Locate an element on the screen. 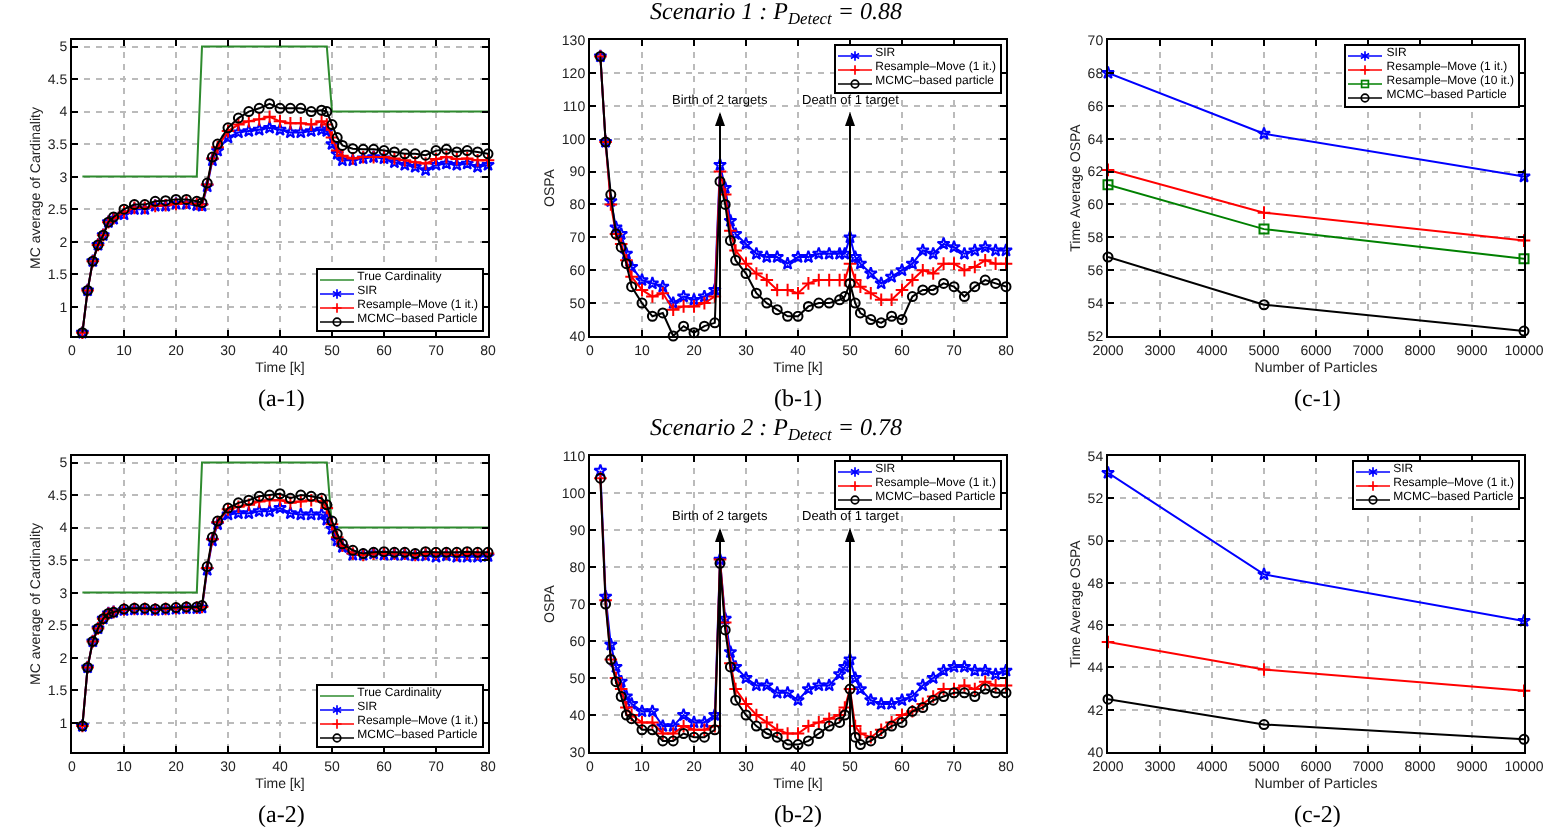 The width and height of the screenshot is (1552, 832). chart-title: Scenario 2 : P$_{Detect}$ = 0.78 is located at coordinates (776, 428).